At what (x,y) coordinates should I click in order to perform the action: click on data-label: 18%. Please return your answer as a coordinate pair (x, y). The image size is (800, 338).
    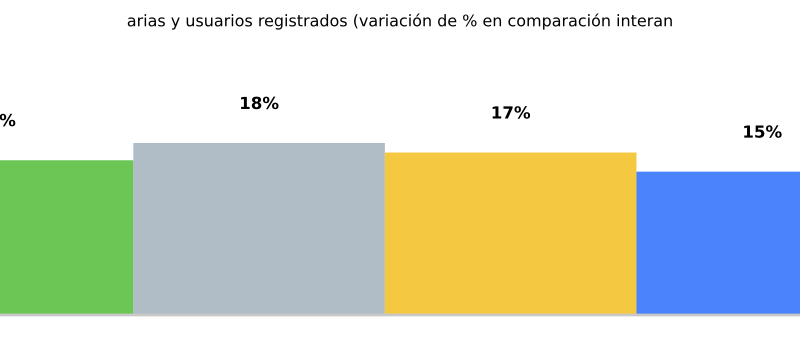
    Looking at the image, I should click on (260, 103).